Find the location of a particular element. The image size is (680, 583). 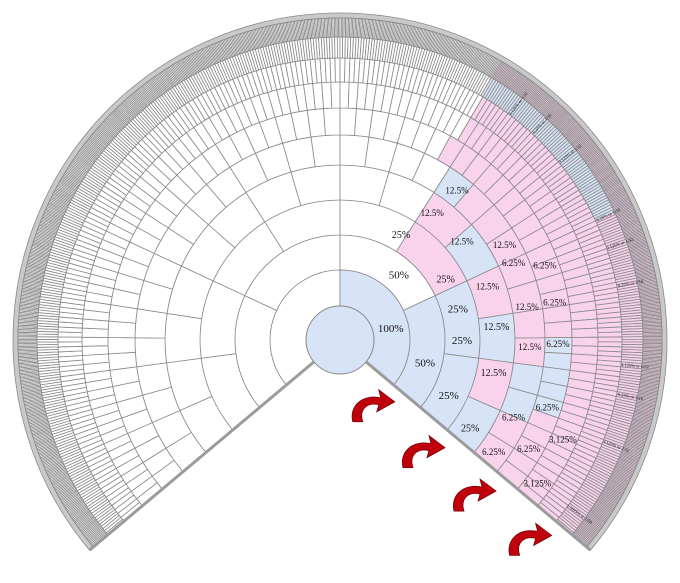

highlight-cell-blue is located at coordinates (496, 338).